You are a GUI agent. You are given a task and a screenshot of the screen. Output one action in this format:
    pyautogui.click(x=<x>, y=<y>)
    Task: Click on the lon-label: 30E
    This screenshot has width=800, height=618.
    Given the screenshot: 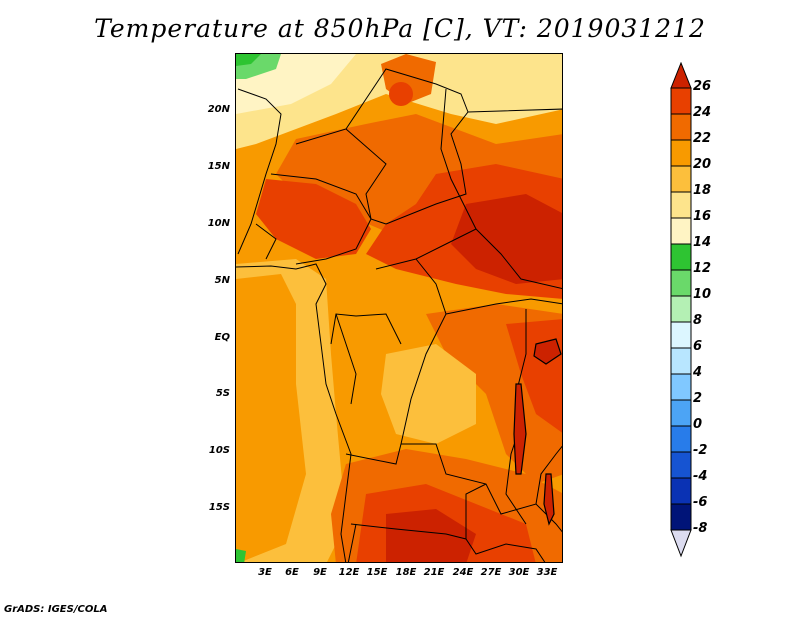 What is the action you would take?
    pyautogui.click(x=519, y=572)
    